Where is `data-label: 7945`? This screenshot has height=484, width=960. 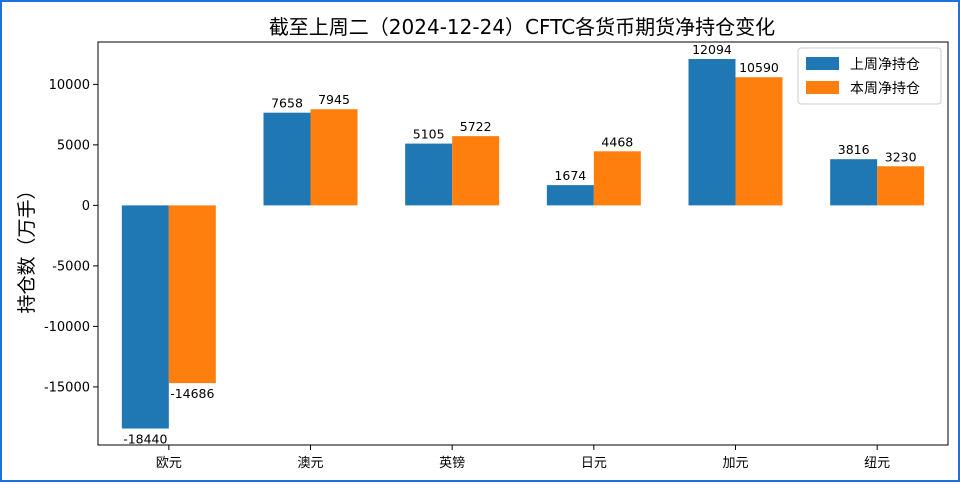 data-label: 7945 is located at coordinates (334, 99).